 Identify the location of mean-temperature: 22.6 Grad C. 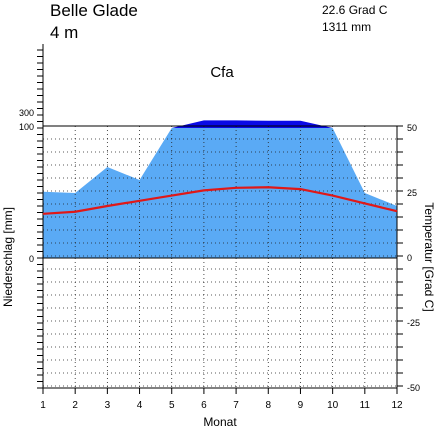
(355, 10).